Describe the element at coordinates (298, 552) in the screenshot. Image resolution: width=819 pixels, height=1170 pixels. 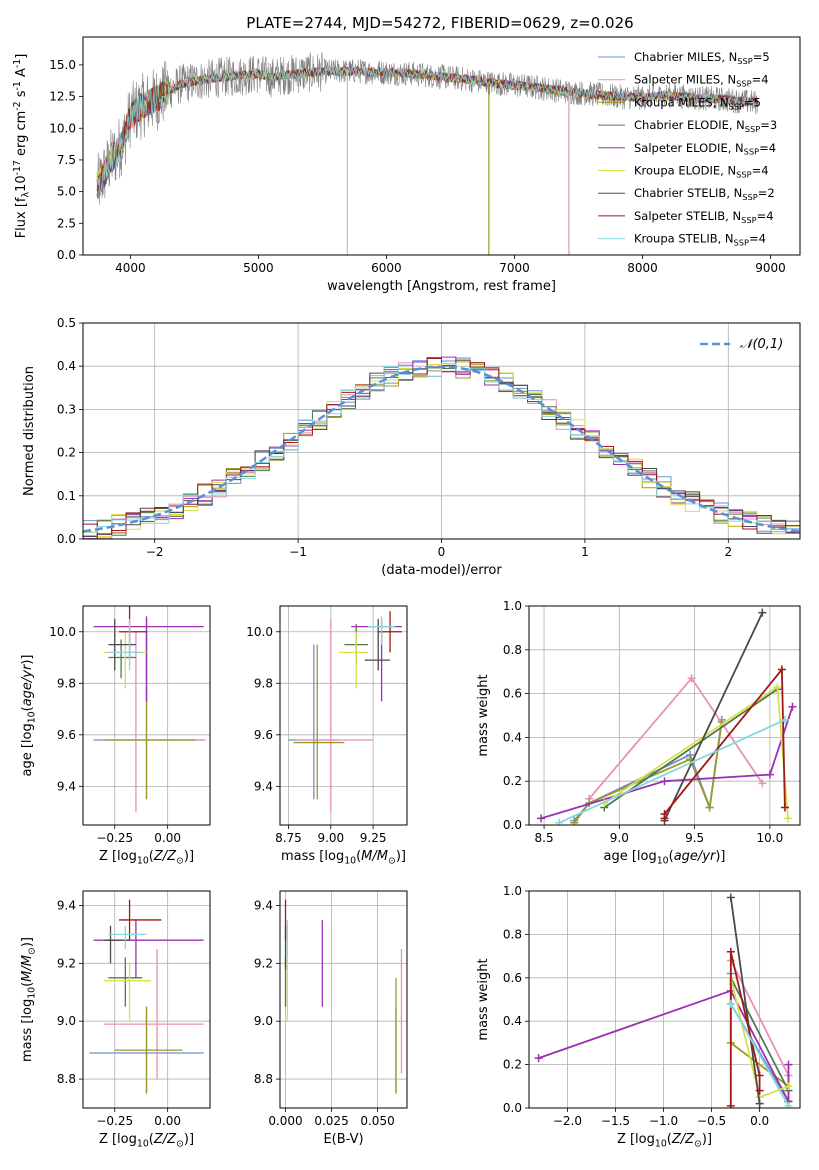
I see `x-tick-label: −1` at that location.